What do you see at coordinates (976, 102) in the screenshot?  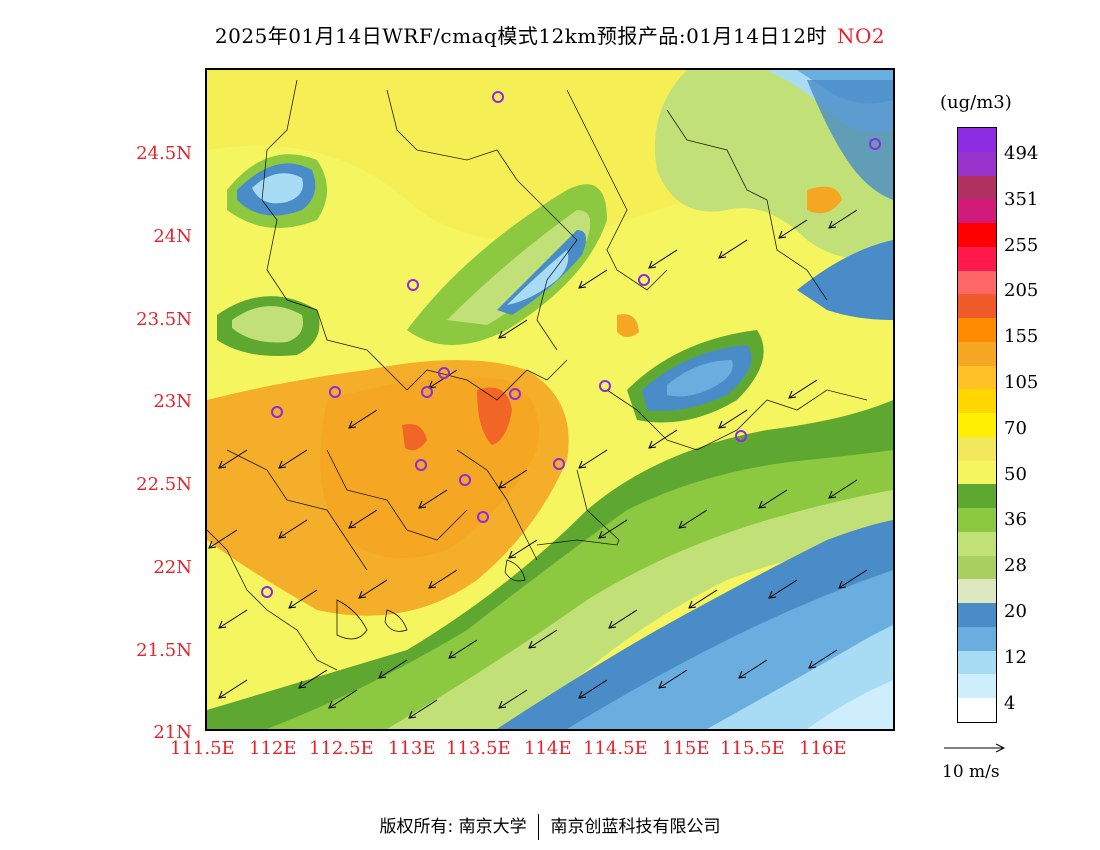 I see `legend-unit: (ug/m3)` at bounding box center [976, 102].